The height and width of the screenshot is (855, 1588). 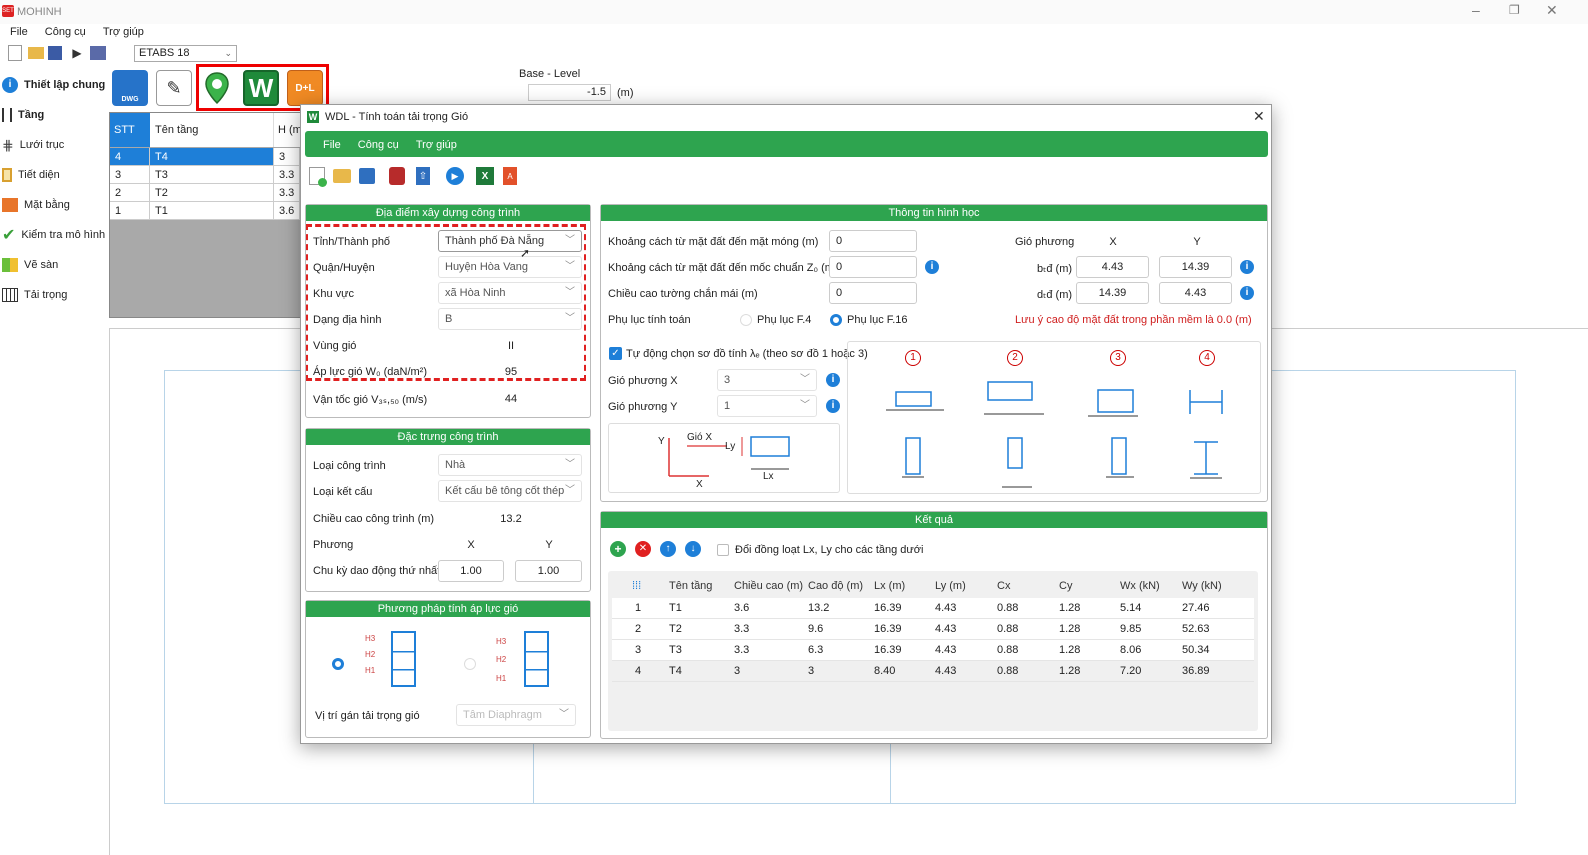 I want to click on move-down-button: ↓, so click(x=693, y=549).